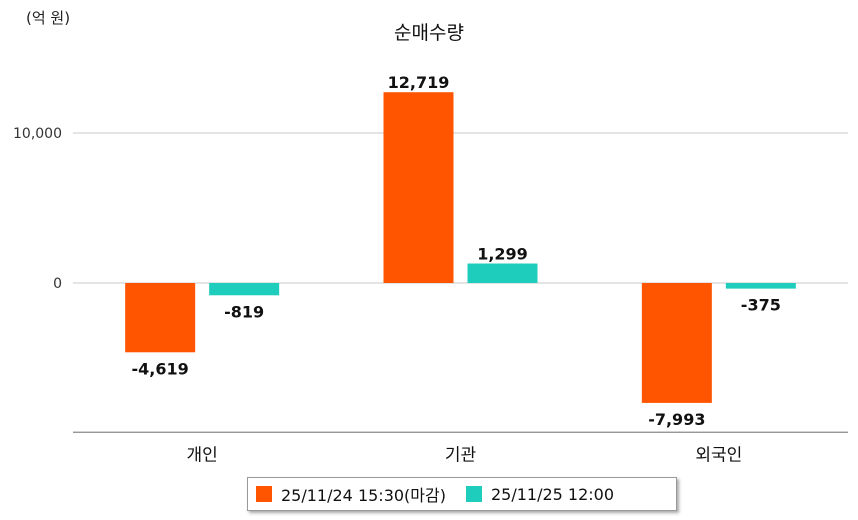  I want to click on legend-label-series-1: 25/11/24 15:30(마감), so click(363, 495).